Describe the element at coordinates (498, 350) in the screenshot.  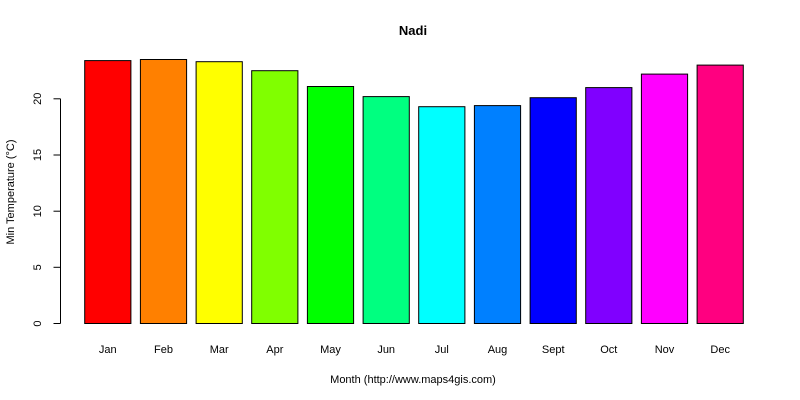
I see `x-tick-label: Aug` at that location.